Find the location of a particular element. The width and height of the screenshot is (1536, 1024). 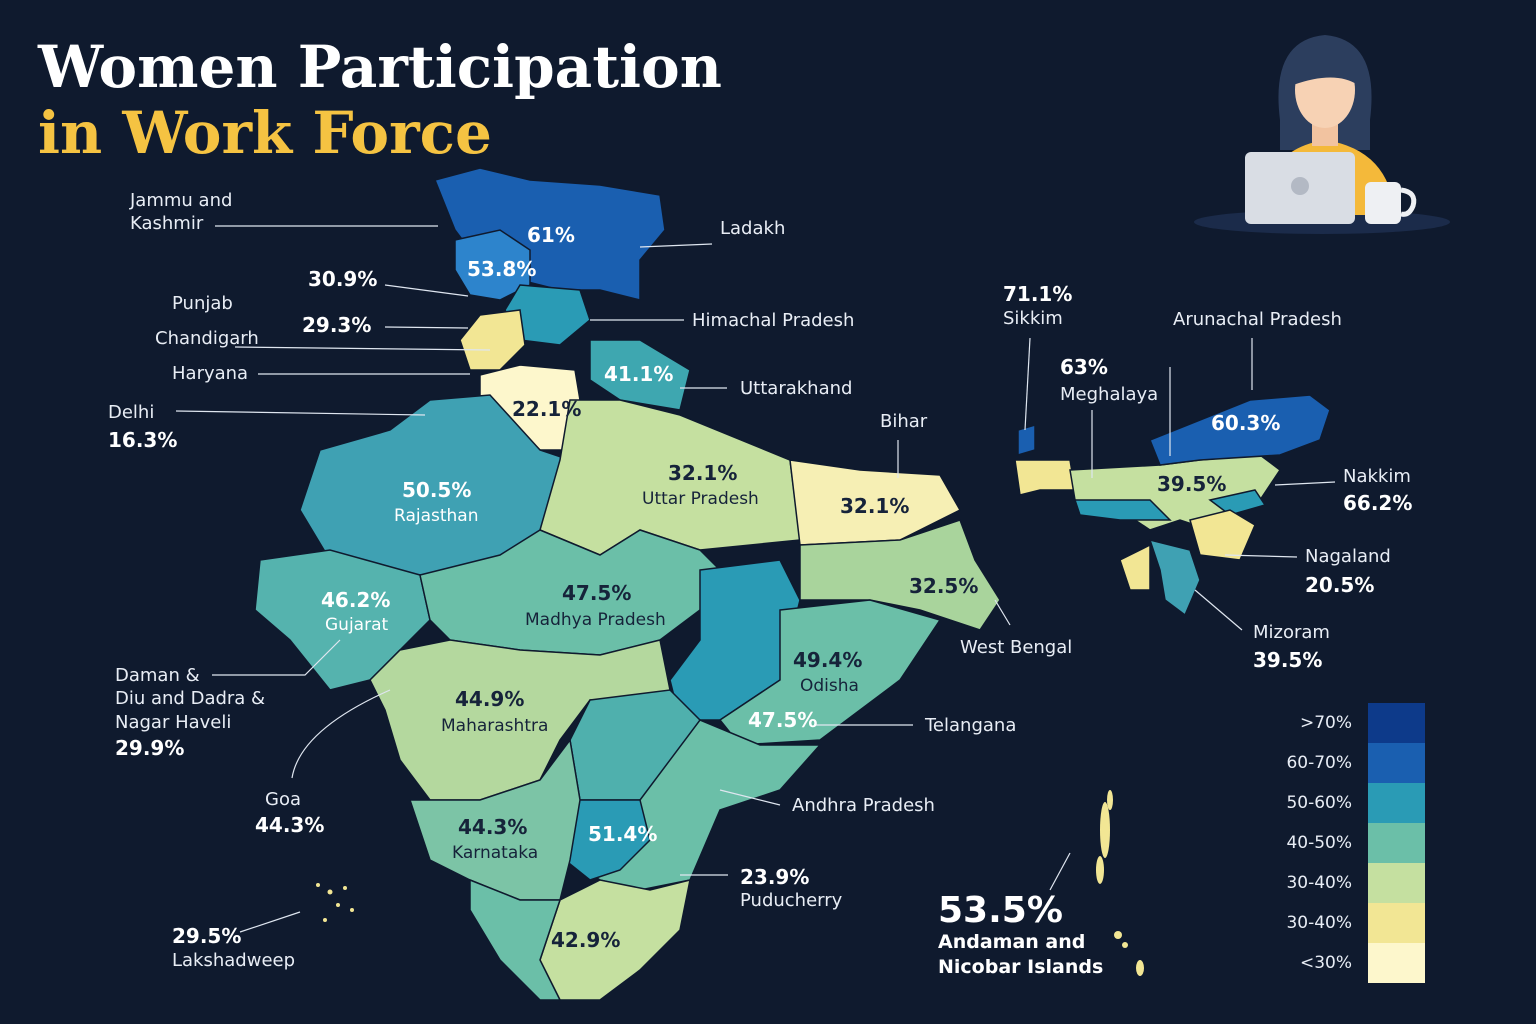

state-name: Arunachal Pradesh is located at coordinates (1257, 319).